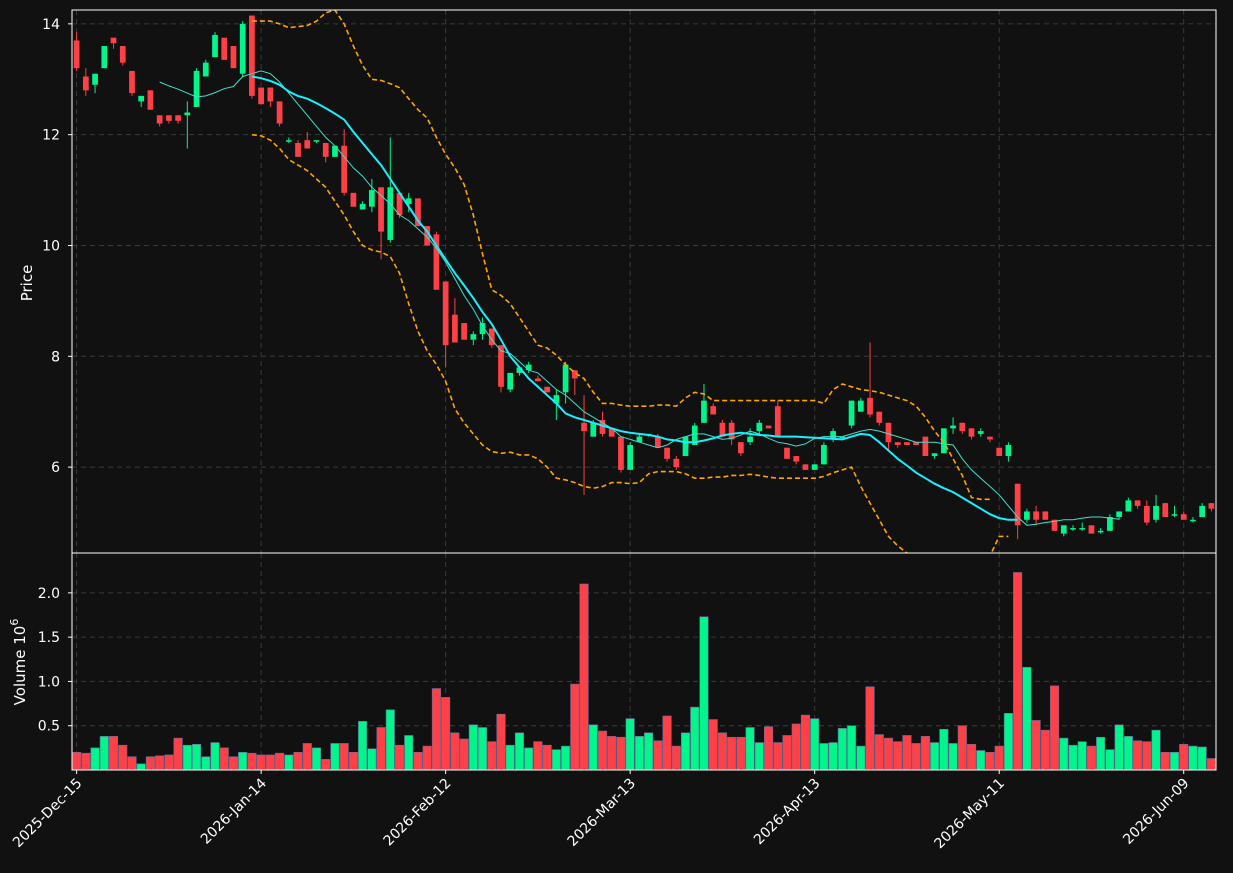 The image size is (1233, 873). Describe the element at coordinates (49, 594) in the screenshot. I see `volume-tick-label: 2.0` at that location.